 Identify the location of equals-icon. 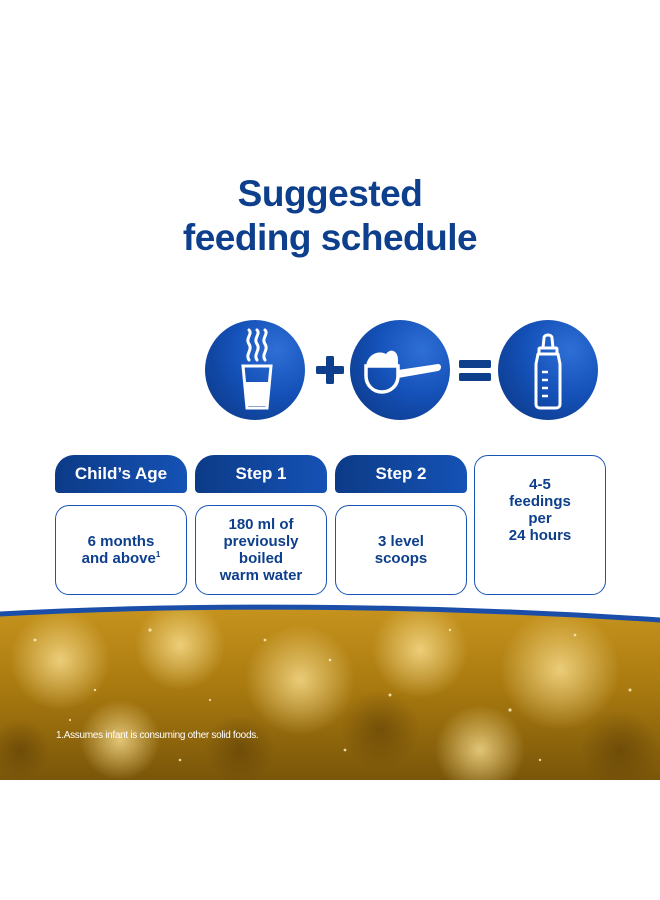
(475, 370).